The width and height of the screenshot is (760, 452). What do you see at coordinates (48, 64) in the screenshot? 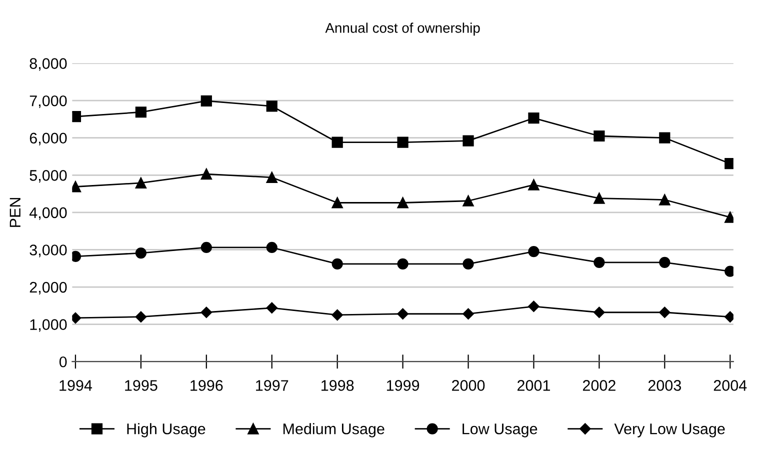
I see `y-tick-label: 8,000` at bounding box center [48, 64].